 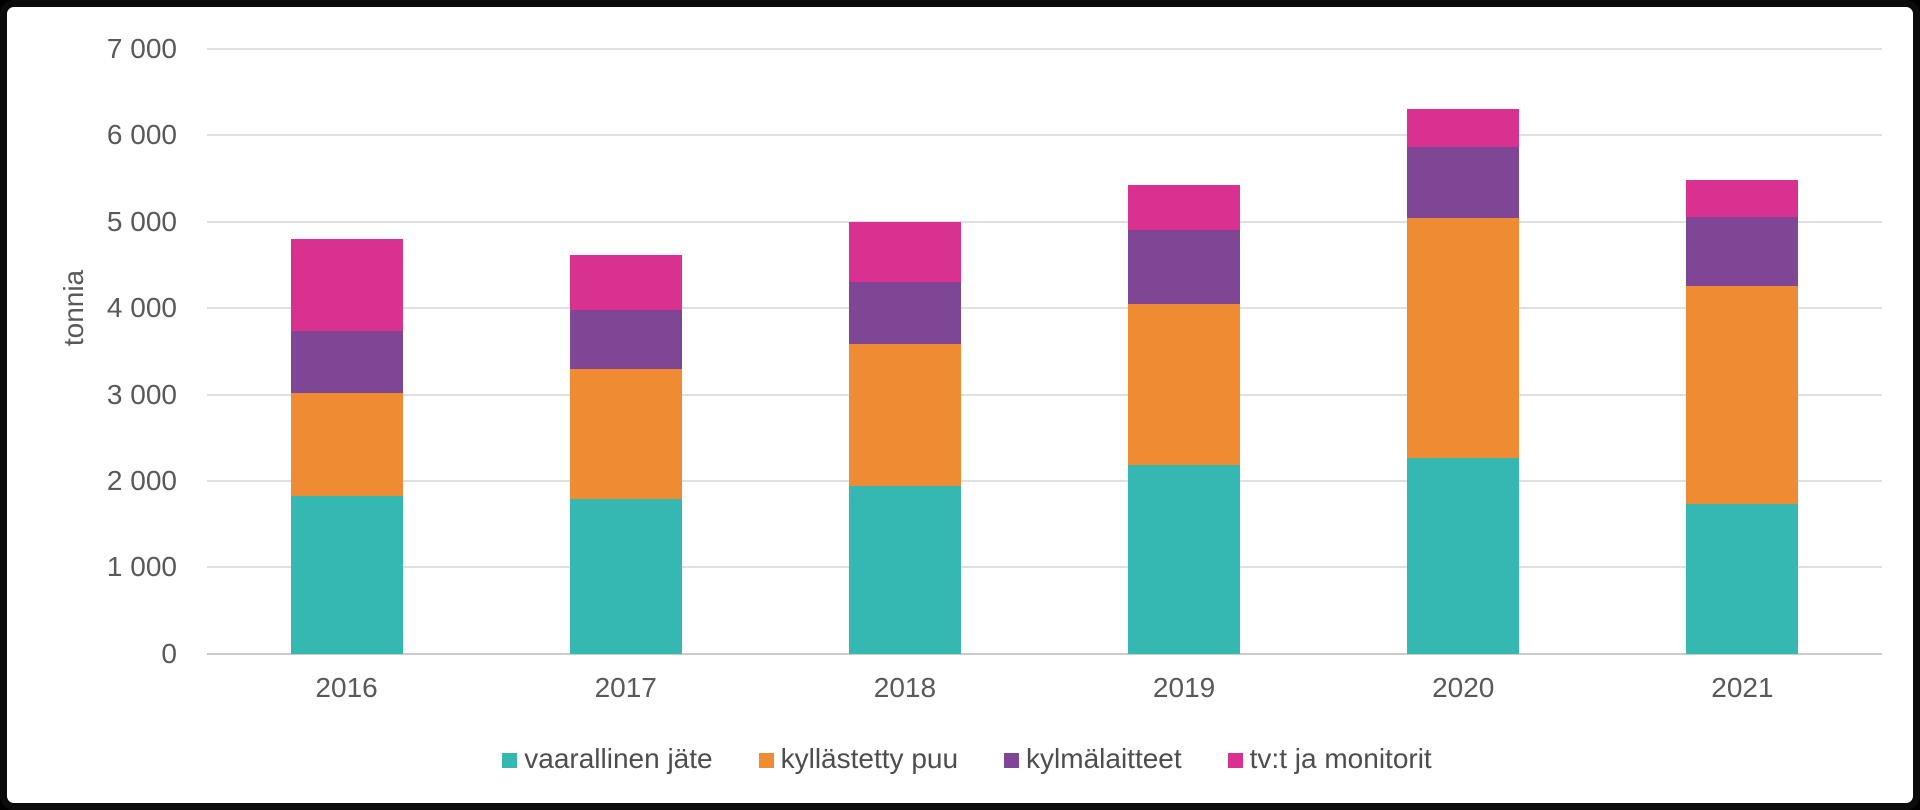 I want to click on bar-2020-tv-t-ja-monitorit, so click(x=1463, y=128).